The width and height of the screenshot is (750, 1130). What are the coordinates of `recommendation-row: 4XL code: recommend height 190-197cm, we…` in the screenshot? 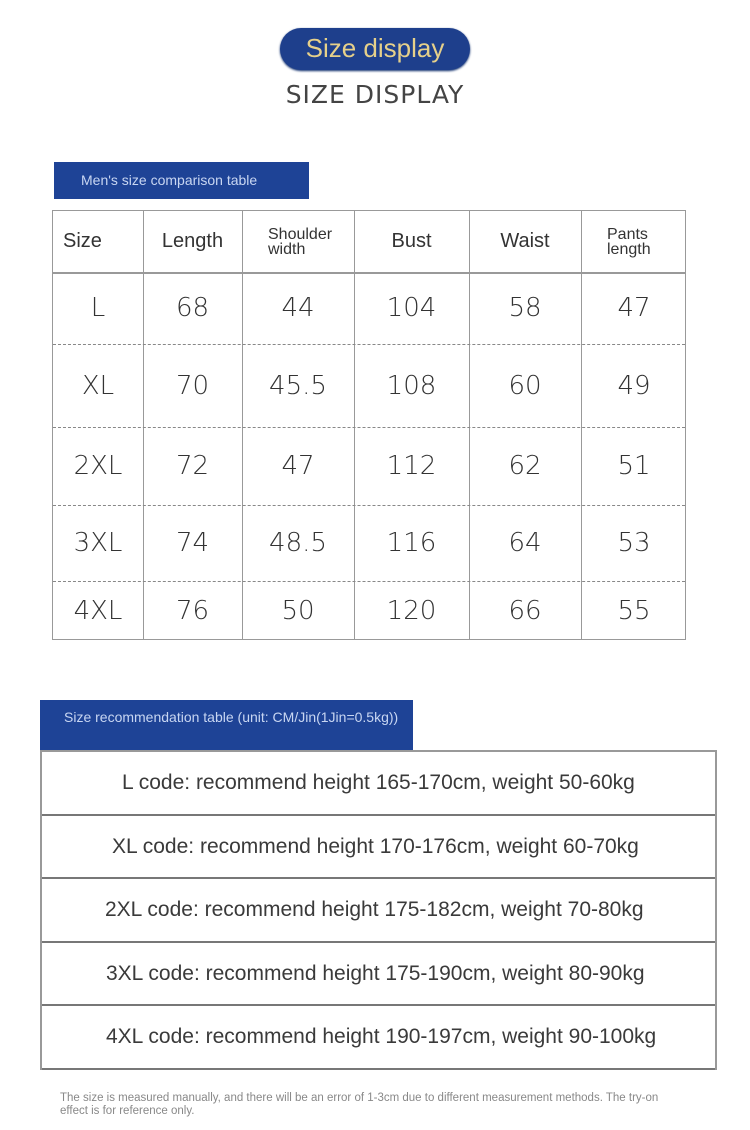 It's located at (378, 1038).